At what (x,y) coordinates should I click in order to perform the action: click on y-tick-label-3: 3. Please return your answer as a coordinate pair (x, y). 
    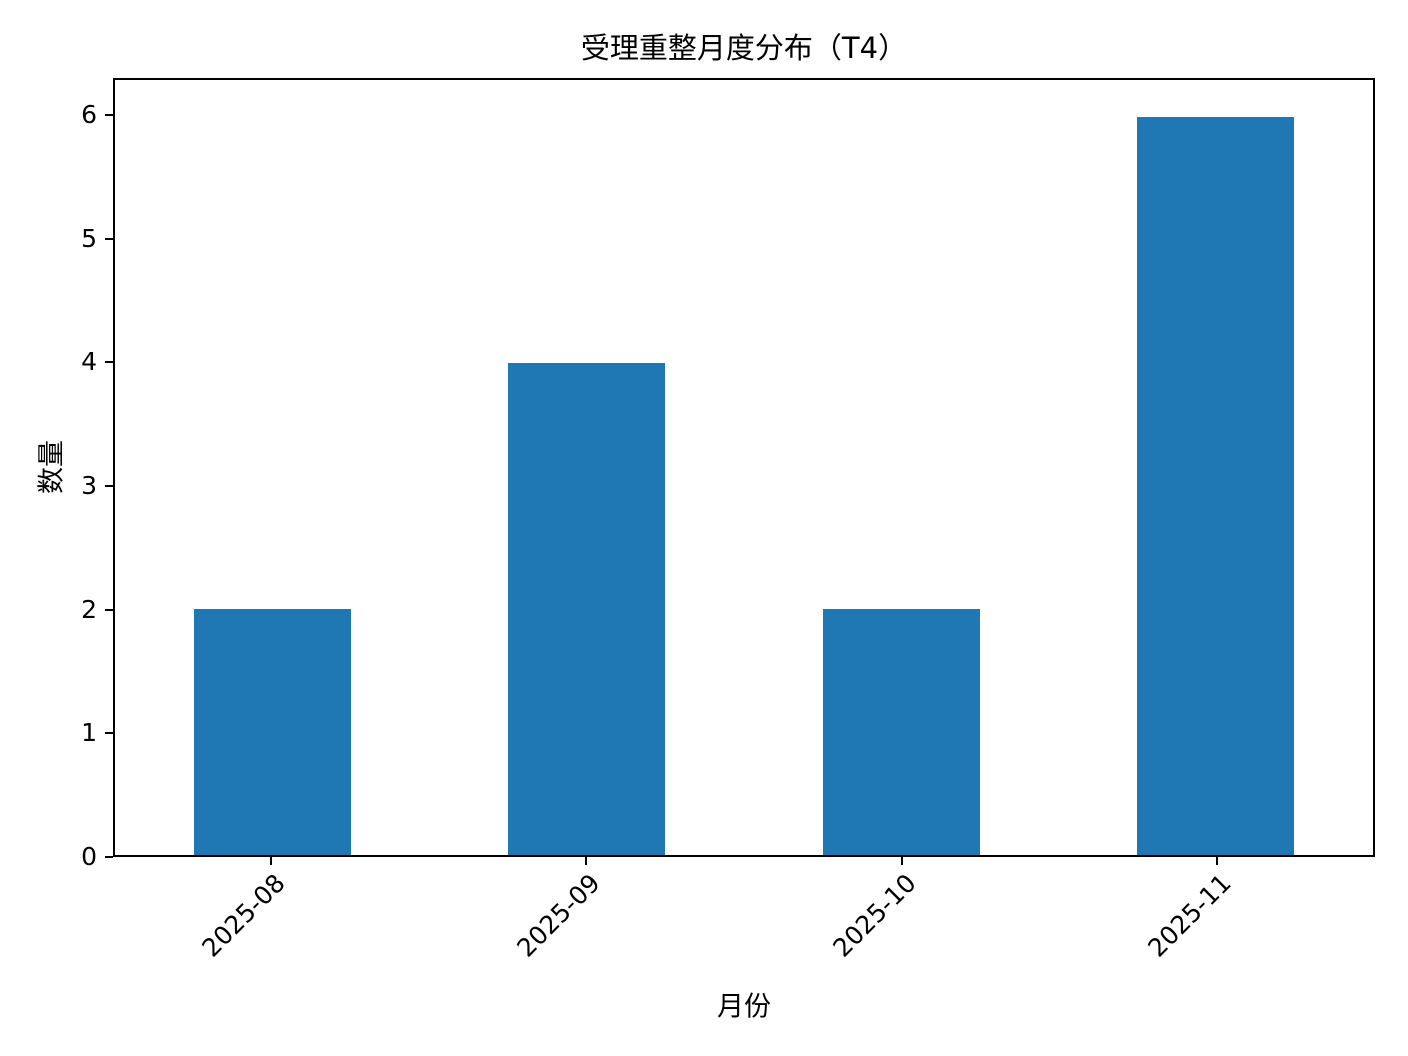
    Looking at the image, I should click on (89, 486).